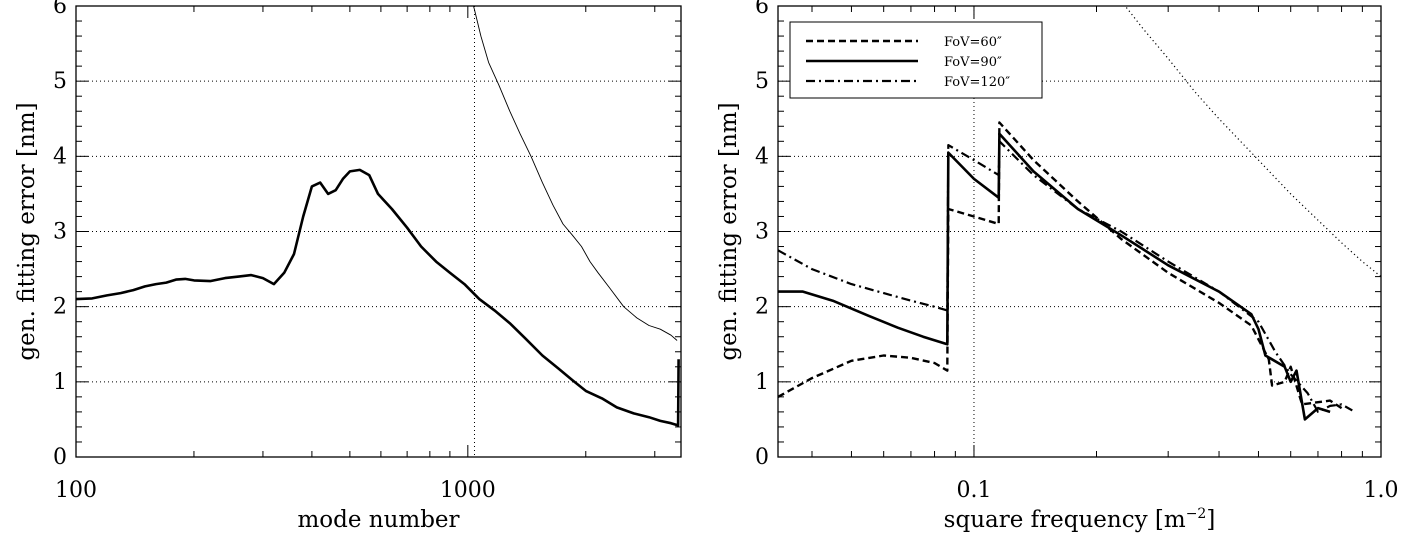  I want to click on x-tick-label: 1000, so click(468, 490).